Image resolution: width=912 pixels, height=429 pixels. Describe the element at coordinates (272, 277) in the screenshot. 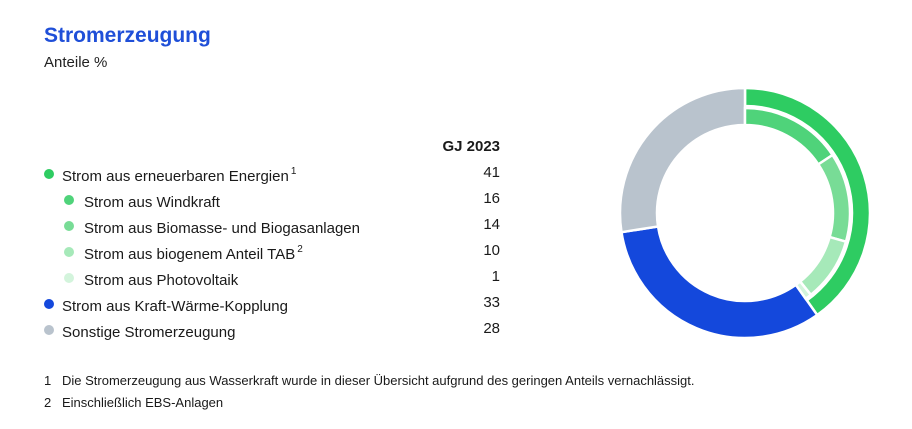

I see `legend-row: Strom aus Photovoltaik 1` at that location.